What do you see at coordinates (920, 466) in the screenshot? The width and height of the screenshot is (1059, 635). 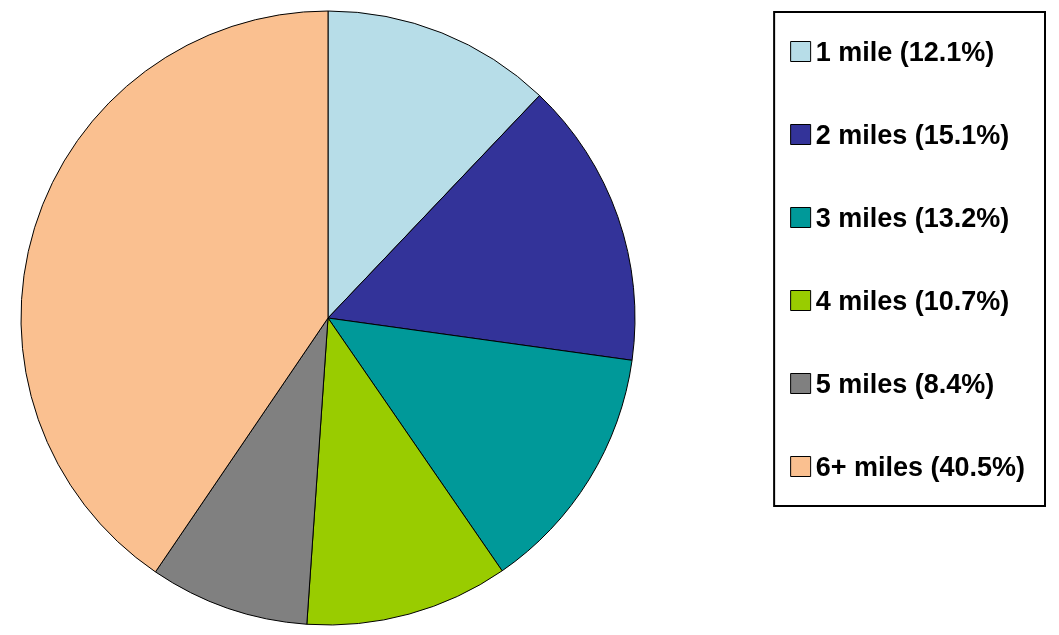 I see `legend-label: 6+ miles (40.5%)` at bounding box center [920, 466].